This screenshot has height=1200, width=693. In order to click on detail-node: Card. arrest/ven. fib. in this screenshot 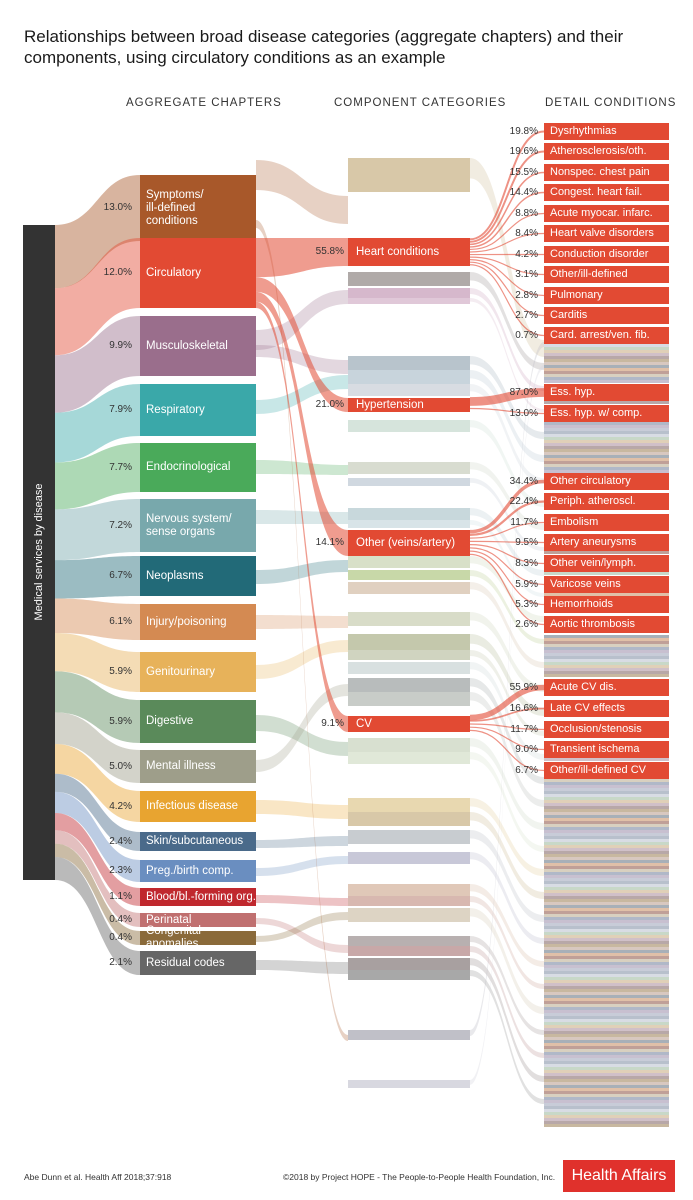, I will do `click(606, 335)`.